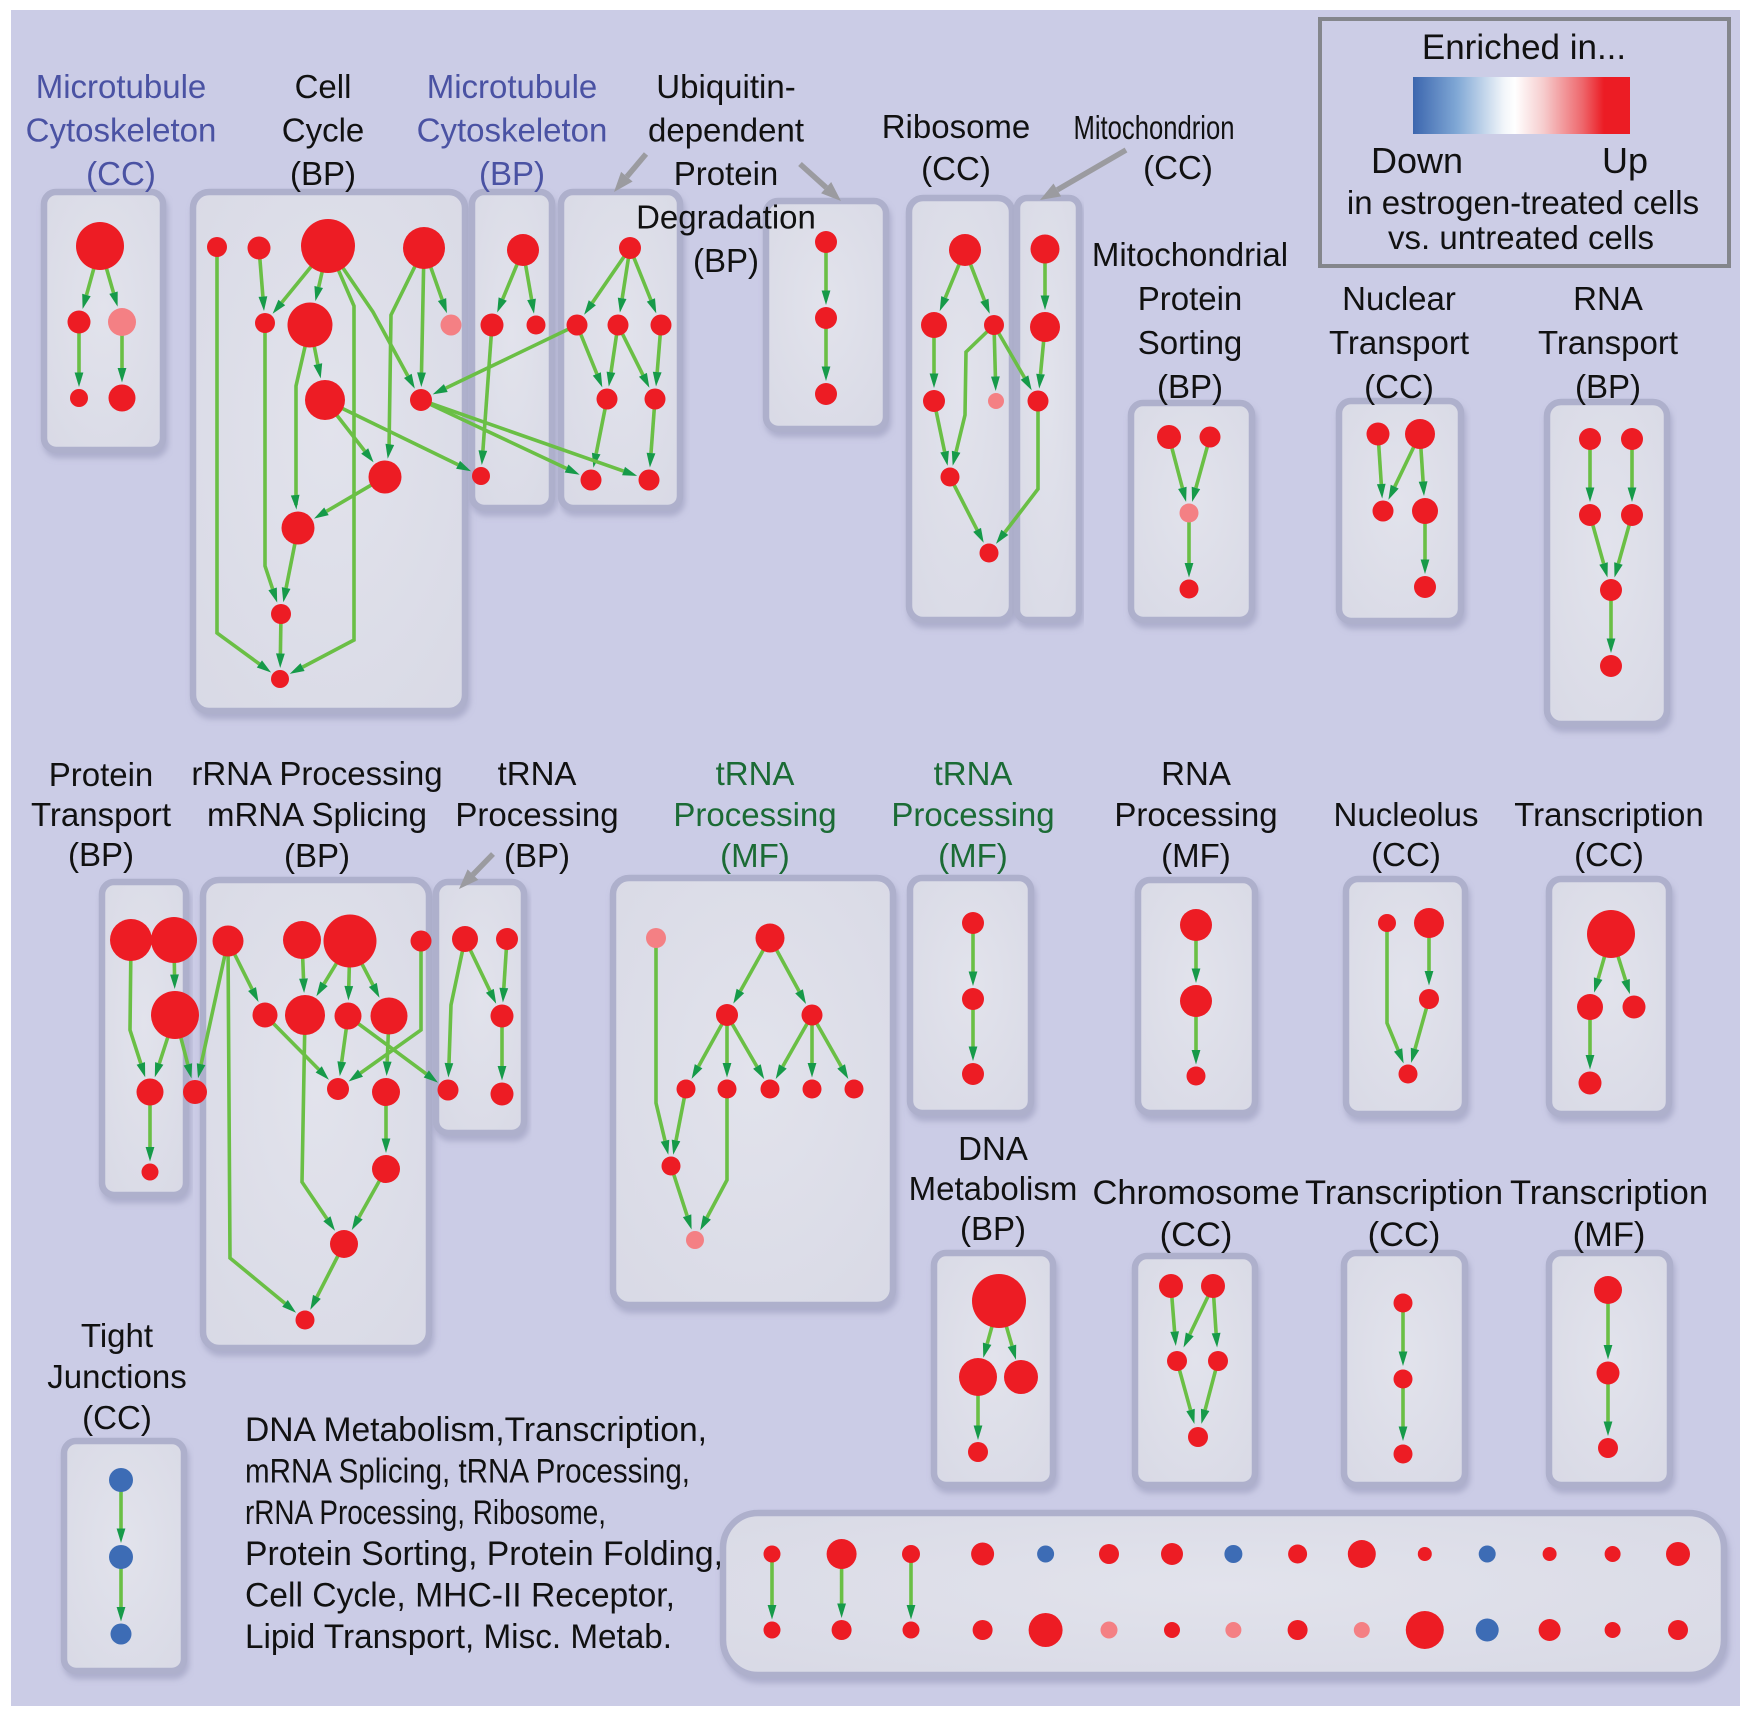 The image size is (1750, 1715). I want to click on svg-text: Ribosome, so click(956, 126).